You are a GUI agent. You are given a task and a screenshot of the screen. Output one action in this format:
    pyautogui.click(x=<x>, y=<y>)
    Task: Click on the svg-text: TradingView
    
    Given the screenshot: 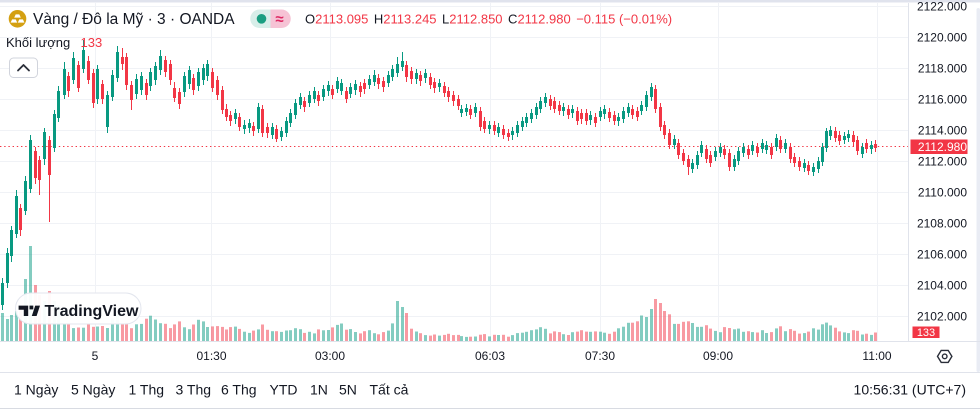 What is the action you would take?
    pyautogui.click(x=92, y=311)
    